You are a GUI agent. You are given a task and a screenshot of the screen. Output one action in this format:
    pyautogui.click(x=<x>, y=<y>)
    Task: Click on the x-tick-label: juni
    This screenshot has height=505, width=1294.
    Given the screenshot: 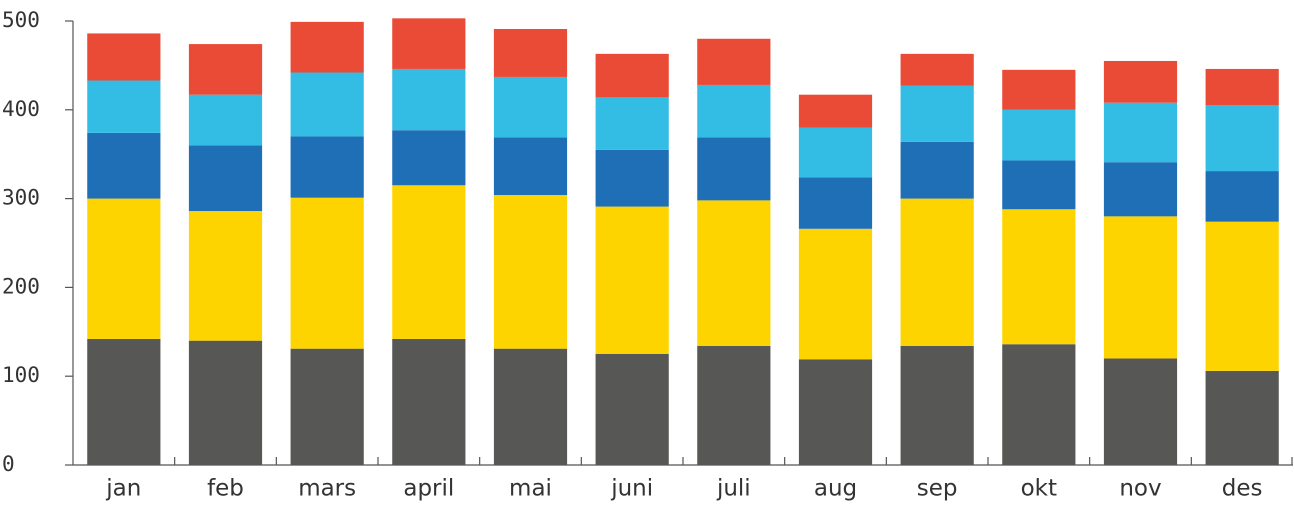 What is the action you would take?
    pyautogui.click(x=631, y=489)
    